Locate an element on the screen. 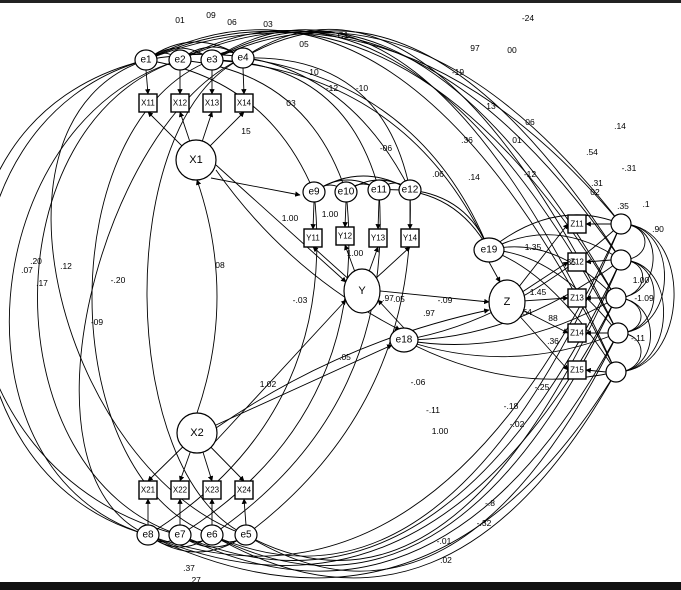 The image size is (681, 590). node-label-e1: e1 is located at coordinates (146, 60).